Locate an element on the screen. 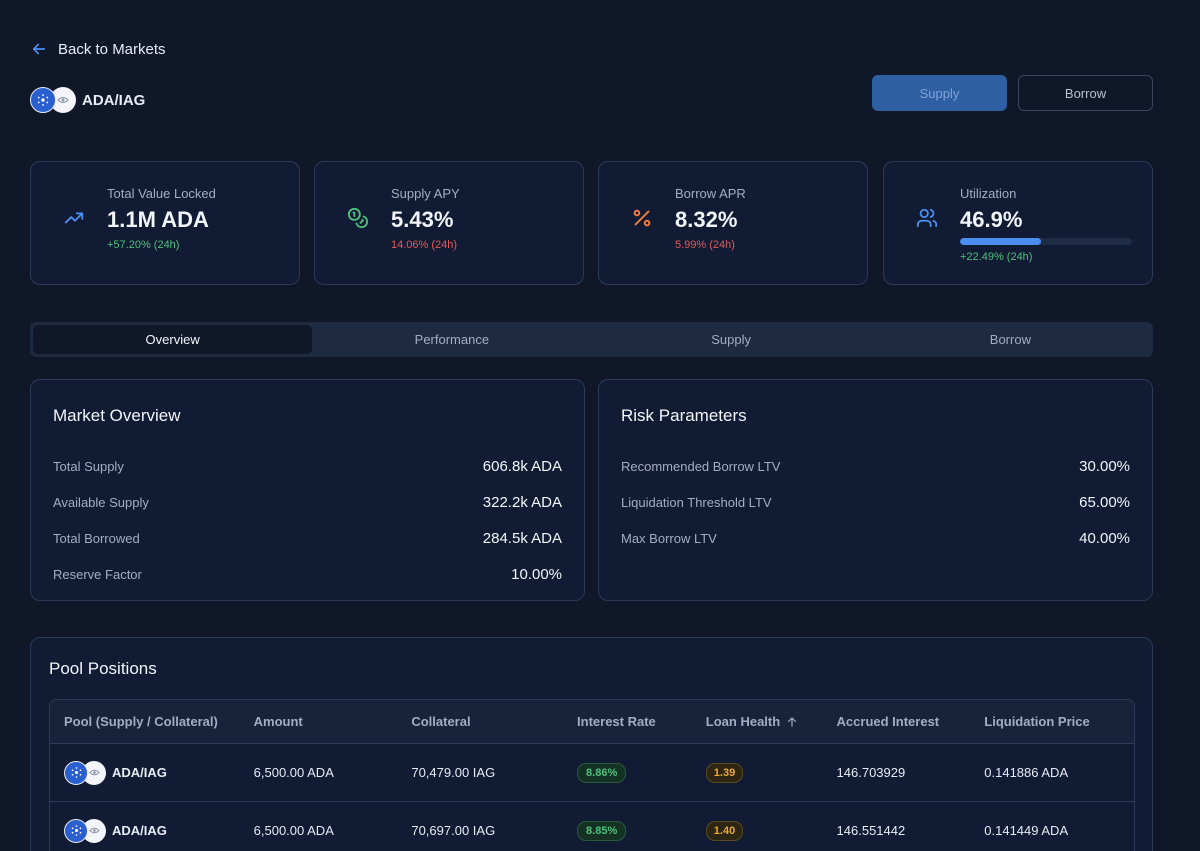 This screenshot has width=1200, height=851. overview-row-label: Total Borrowed is located at coordinates (96, 538).